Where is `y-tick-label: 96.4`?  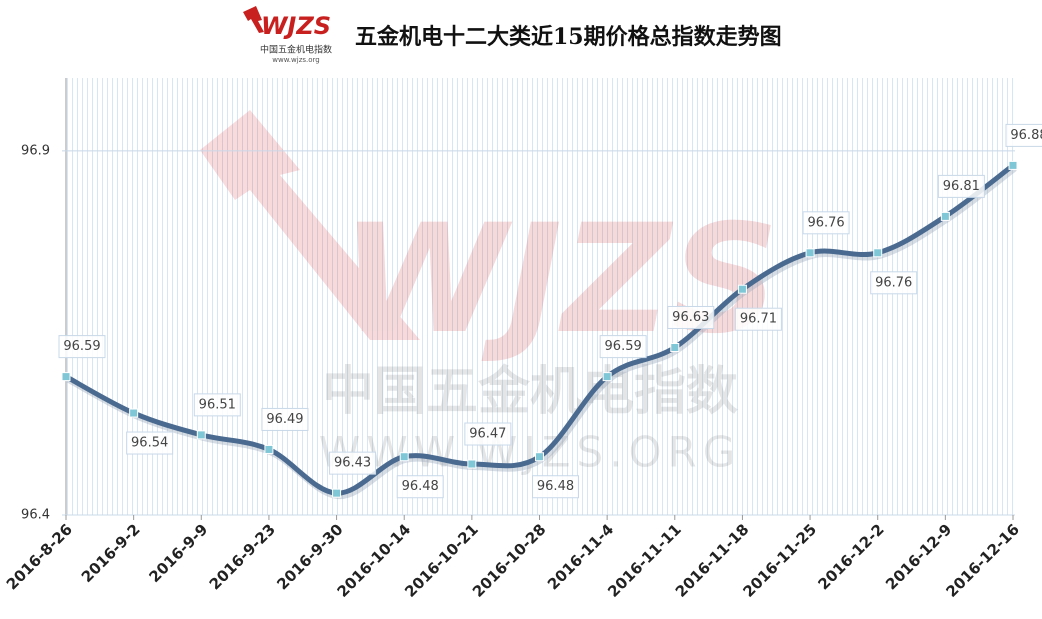 y-tick-label: 96.4 is located at coordinates (35, 515).